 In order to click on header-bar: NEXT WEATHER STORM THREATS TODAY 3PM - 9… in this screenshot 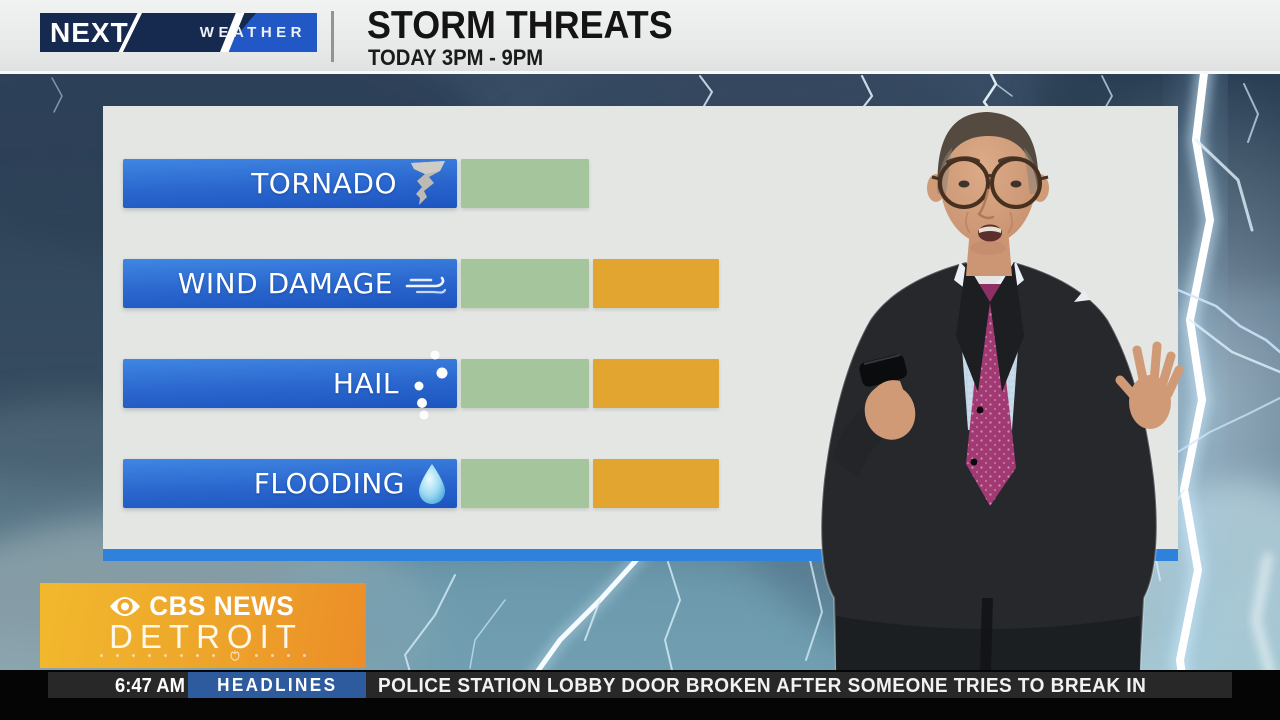, I will do `click(640, 37)`.